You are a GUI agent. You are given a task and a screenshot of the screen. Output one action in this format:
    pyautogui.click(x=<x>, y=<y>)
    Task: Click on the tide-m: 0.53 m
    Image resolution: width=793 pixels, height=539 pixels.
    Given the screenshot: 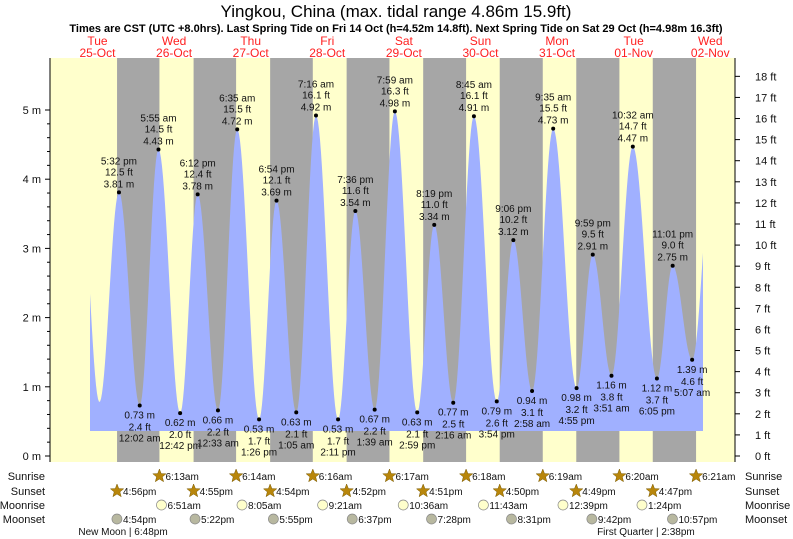 What is the action you would take?
    pyautogui.click(x=338, y=429)
    